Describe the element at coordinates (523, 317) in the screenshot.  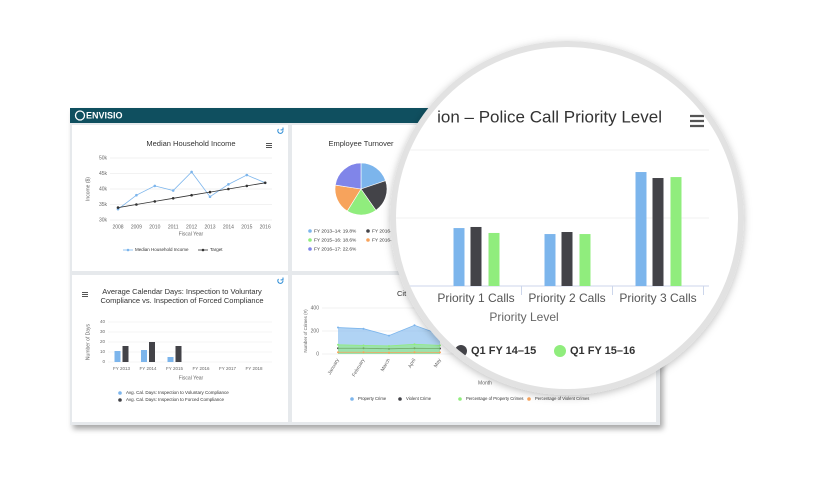
I see `x-axis-title: Priority Level` at that location.